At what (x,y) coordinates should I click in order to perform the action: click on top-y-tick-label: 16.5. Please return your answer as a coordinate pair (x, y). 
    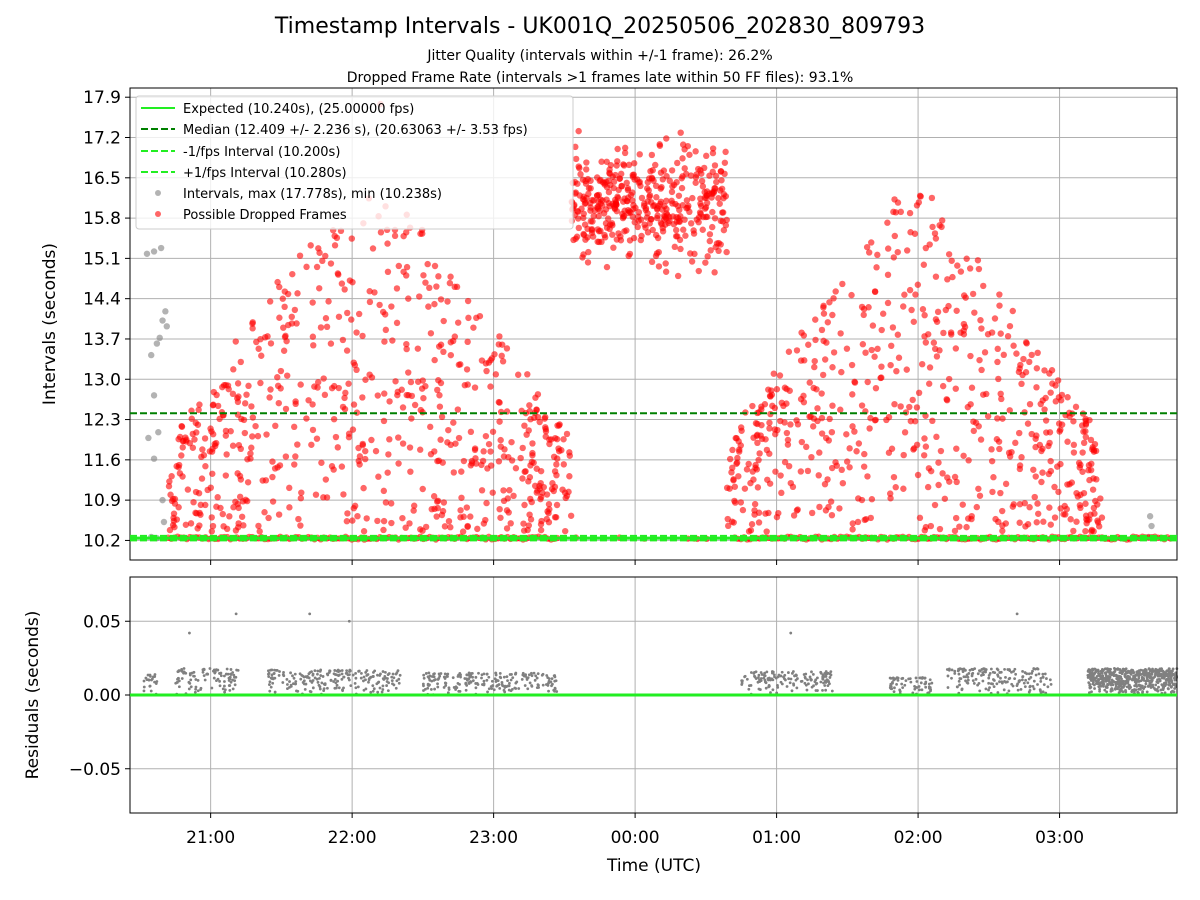
    Looking at the image, I should click on (102, 179).